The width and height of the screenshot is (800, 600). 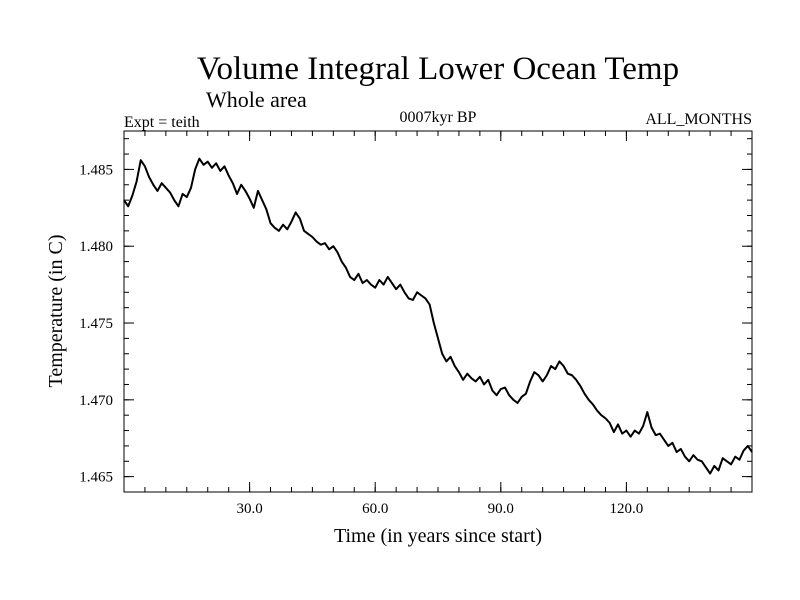 I want to click on y-tick-label: 1.465, so click(x=96, y=478).